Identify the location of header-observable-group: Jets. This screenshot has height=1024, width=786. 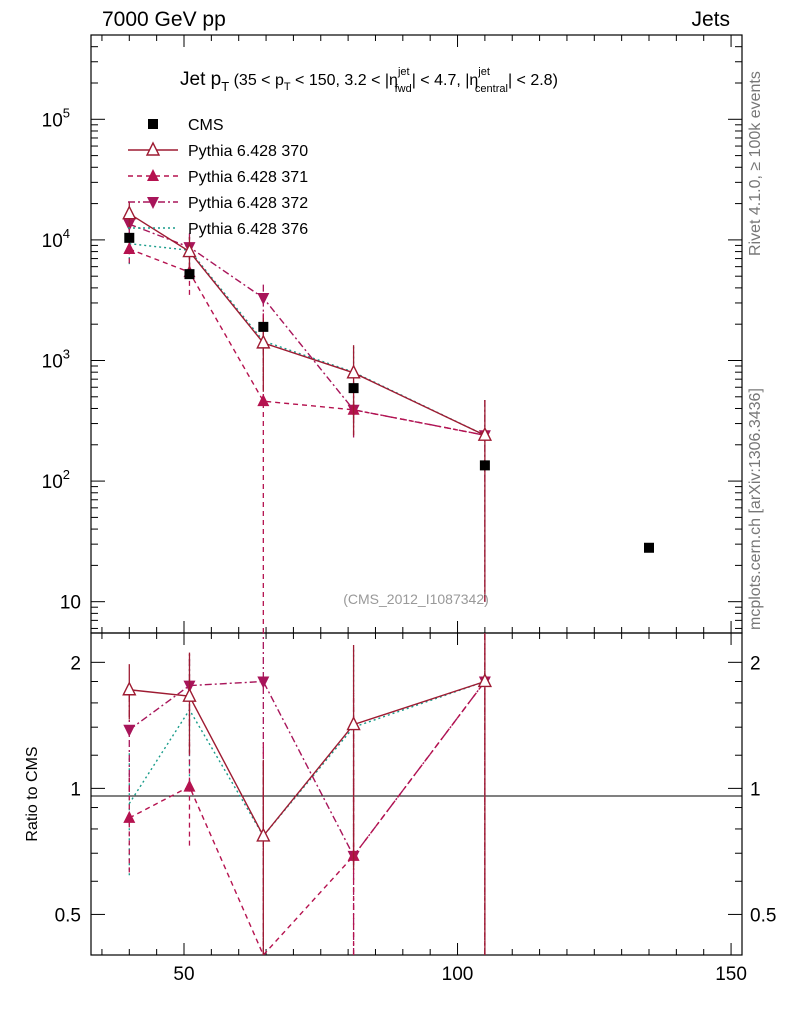
(710, 19).